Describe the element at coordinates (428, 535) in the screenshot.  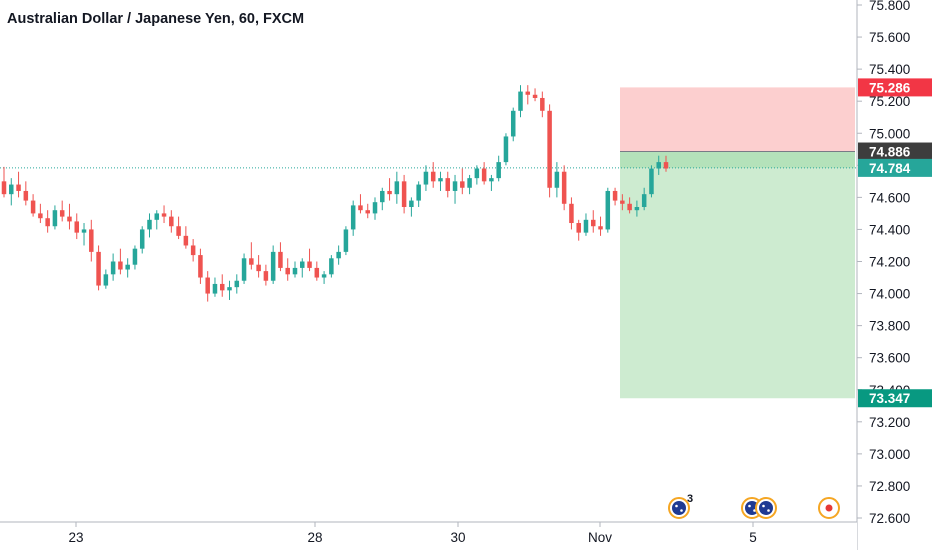
I see `time-axis: 23 28 30 Nov 5` at that location.